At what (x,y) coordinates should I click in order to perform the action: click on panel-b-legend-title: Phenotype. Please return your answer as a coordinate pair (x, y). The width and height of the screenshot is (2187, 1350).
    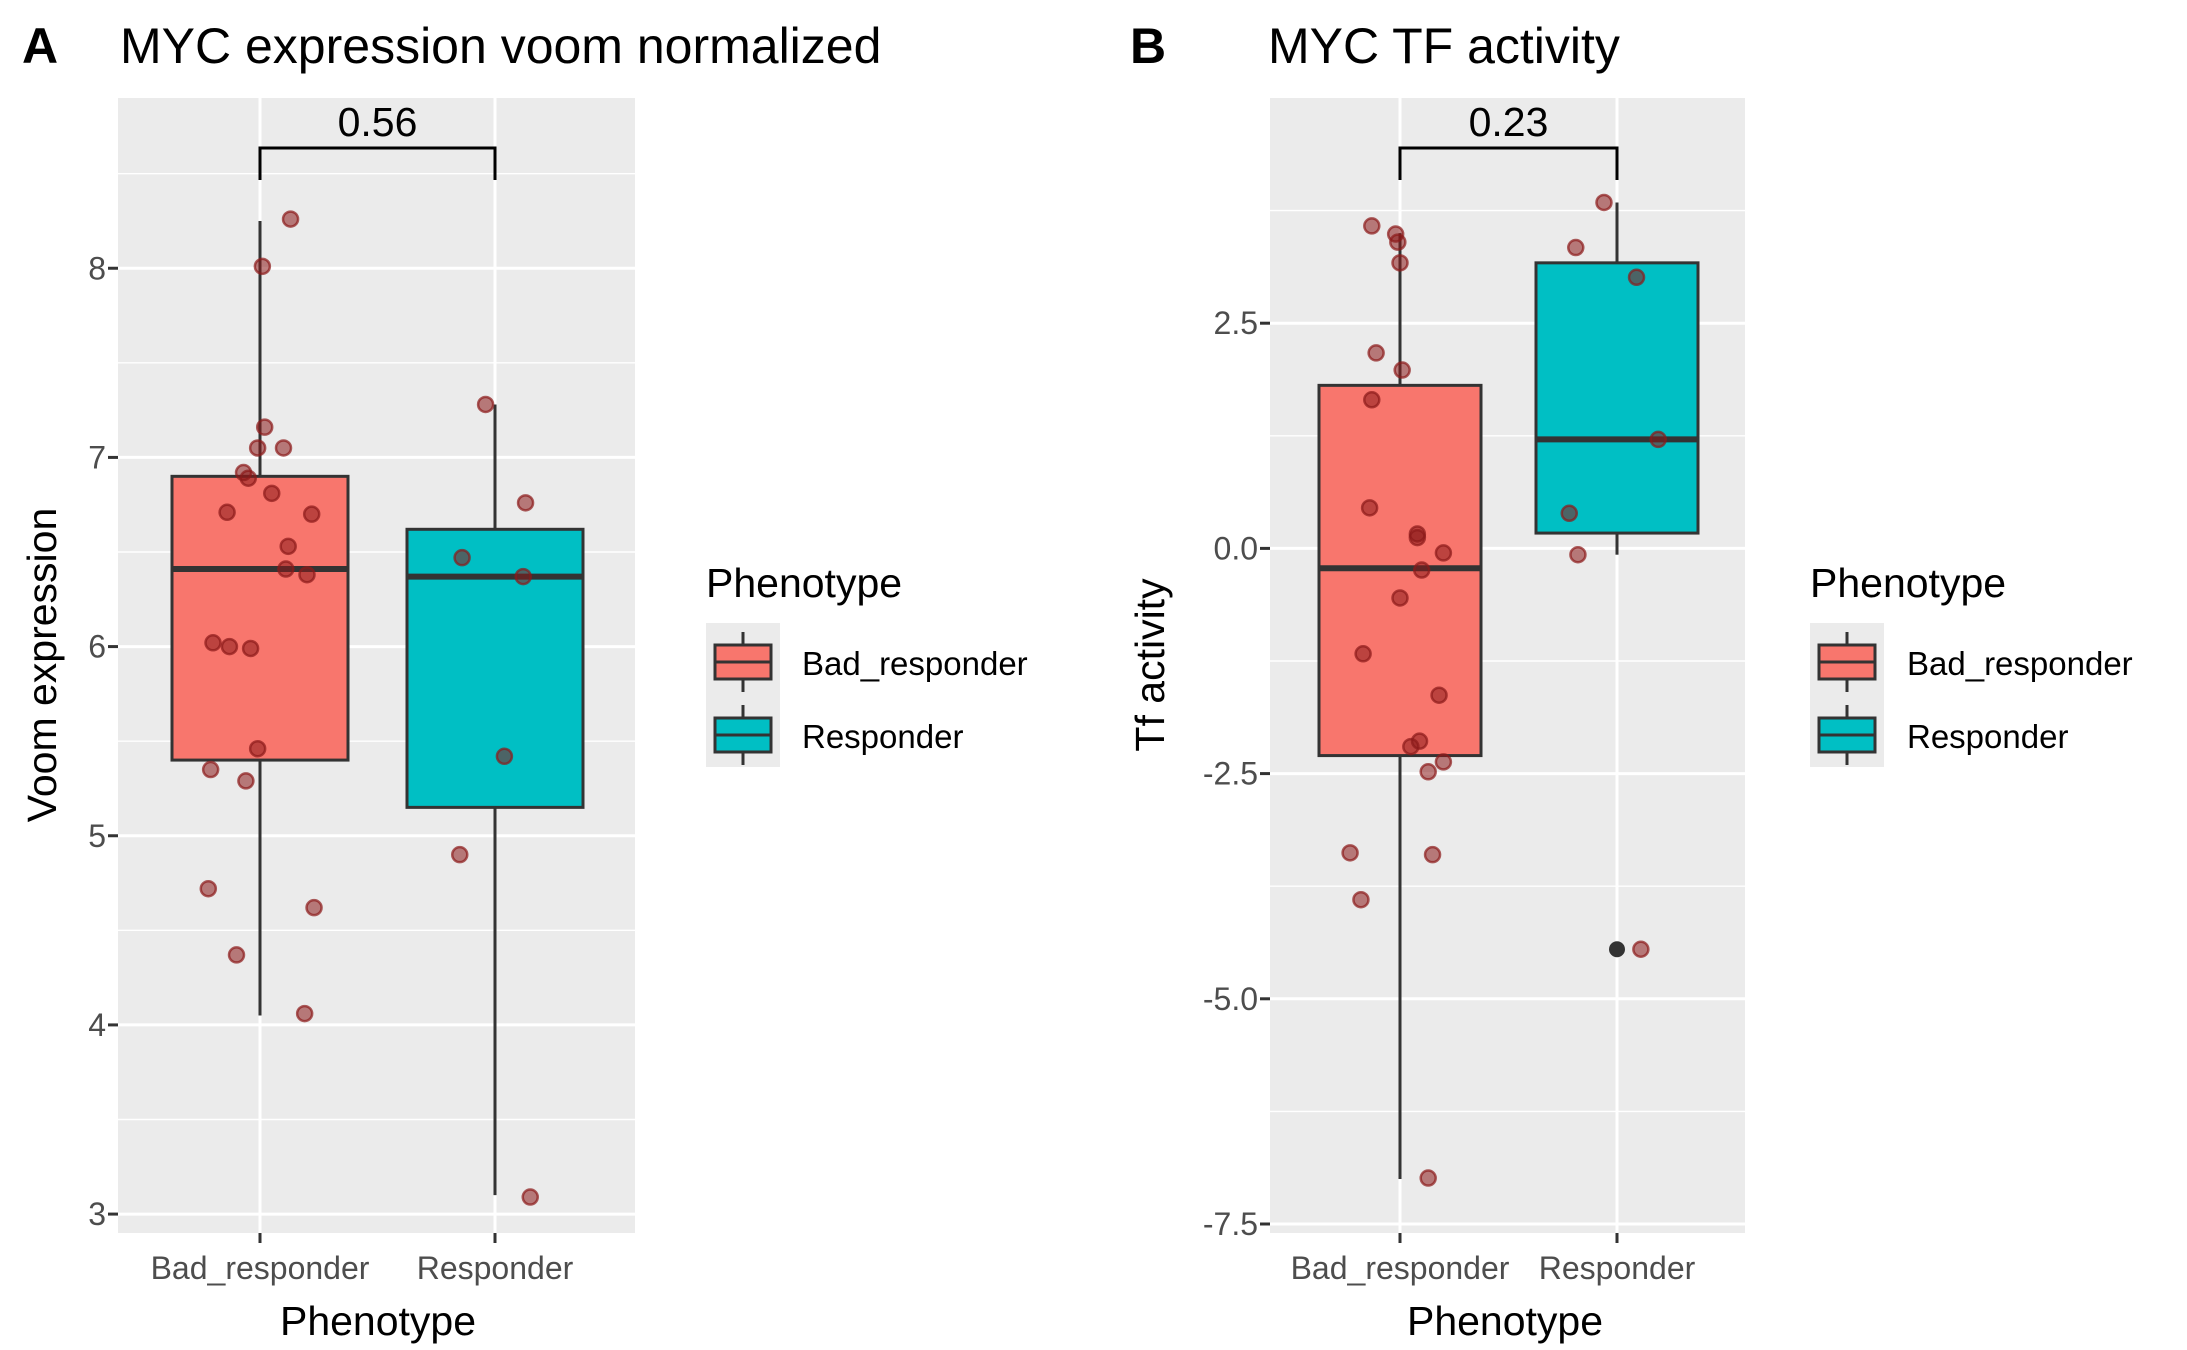
    Looking at the image, I should click on (1908, 583).